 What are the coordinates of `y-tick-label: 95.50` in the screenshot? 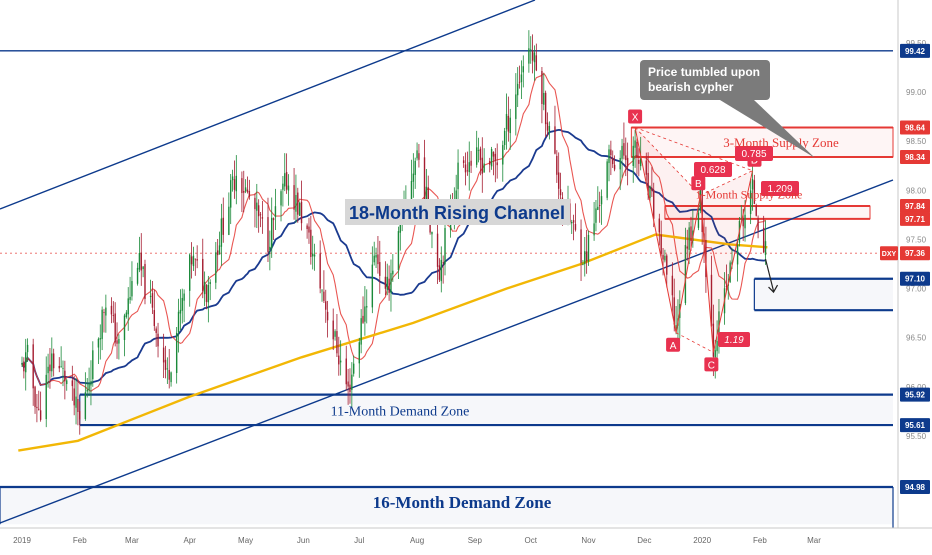 It's located at (916, 436).